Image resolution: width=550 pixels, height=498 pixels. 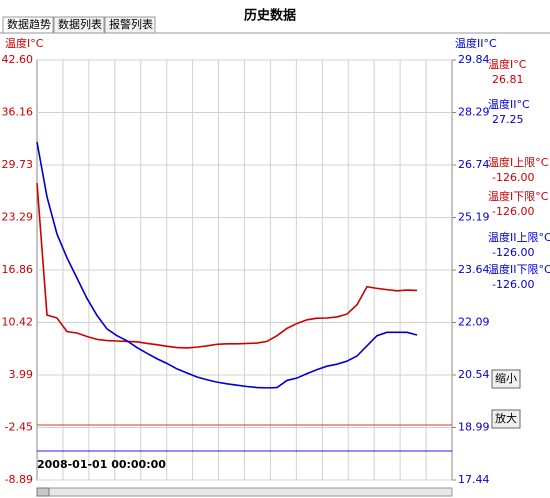 I want to click on y2-tick-label: 28.29, so click(x=474, y=112).